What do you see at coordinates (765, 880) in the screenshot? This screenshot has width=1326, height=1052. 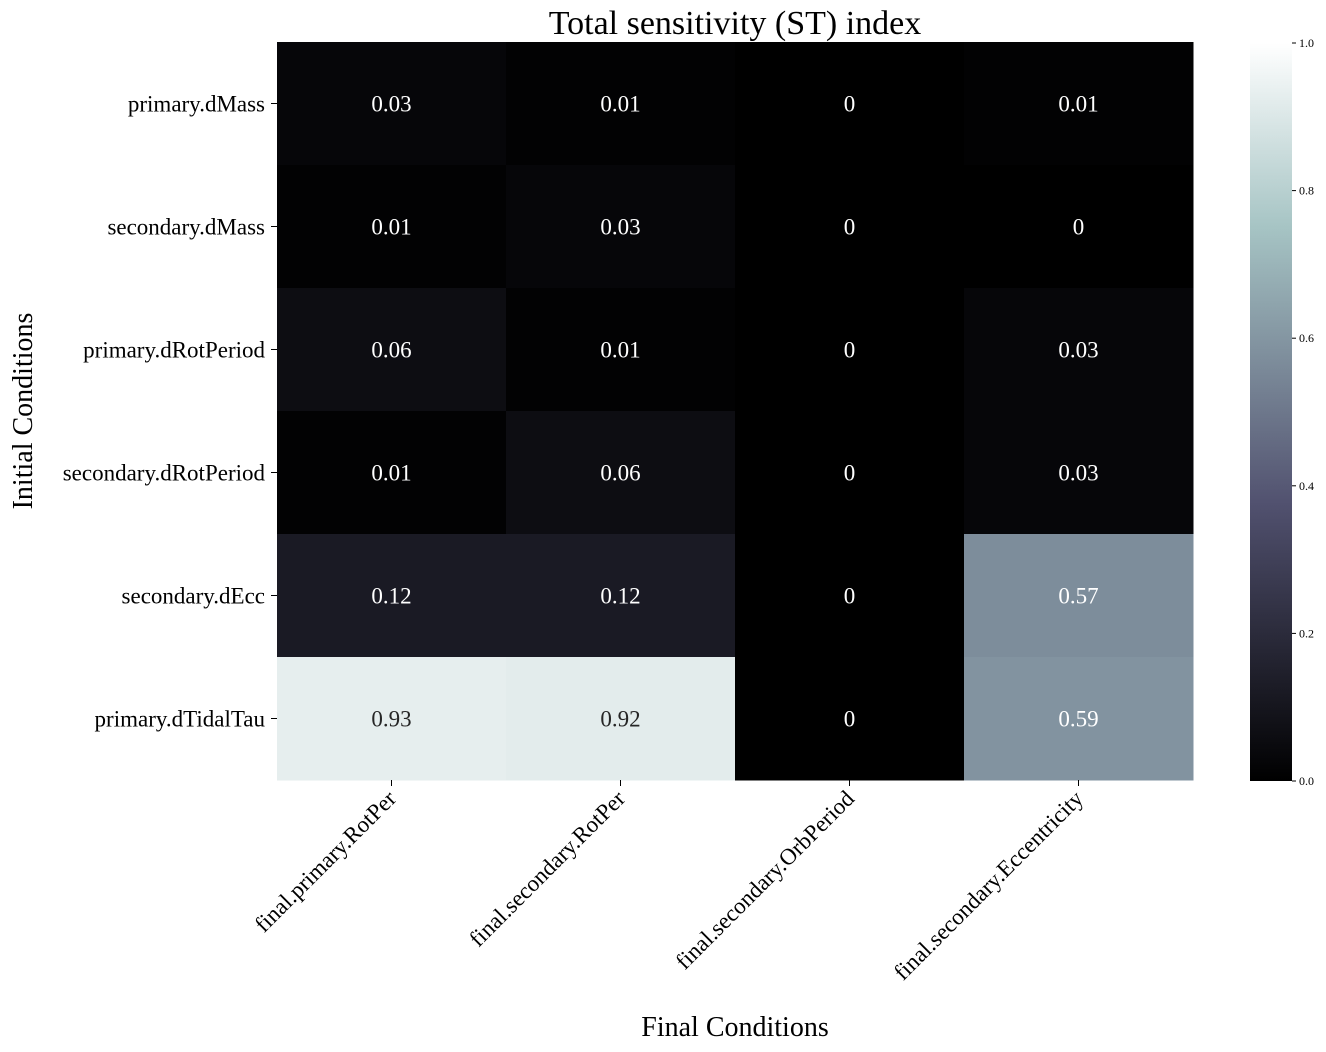 I see `column-label: final.secondary.OrbPeriod` at bounding box center [765, 880].